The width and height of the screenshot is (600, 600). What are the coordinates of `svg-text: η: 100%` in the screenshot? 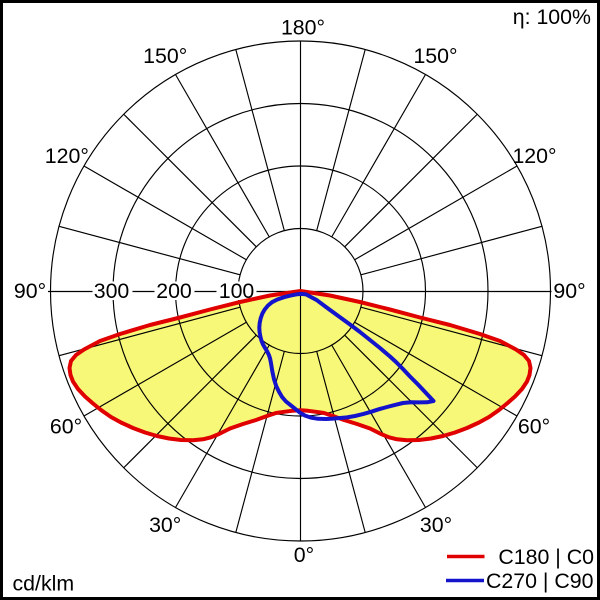 It's located at (552, 17).